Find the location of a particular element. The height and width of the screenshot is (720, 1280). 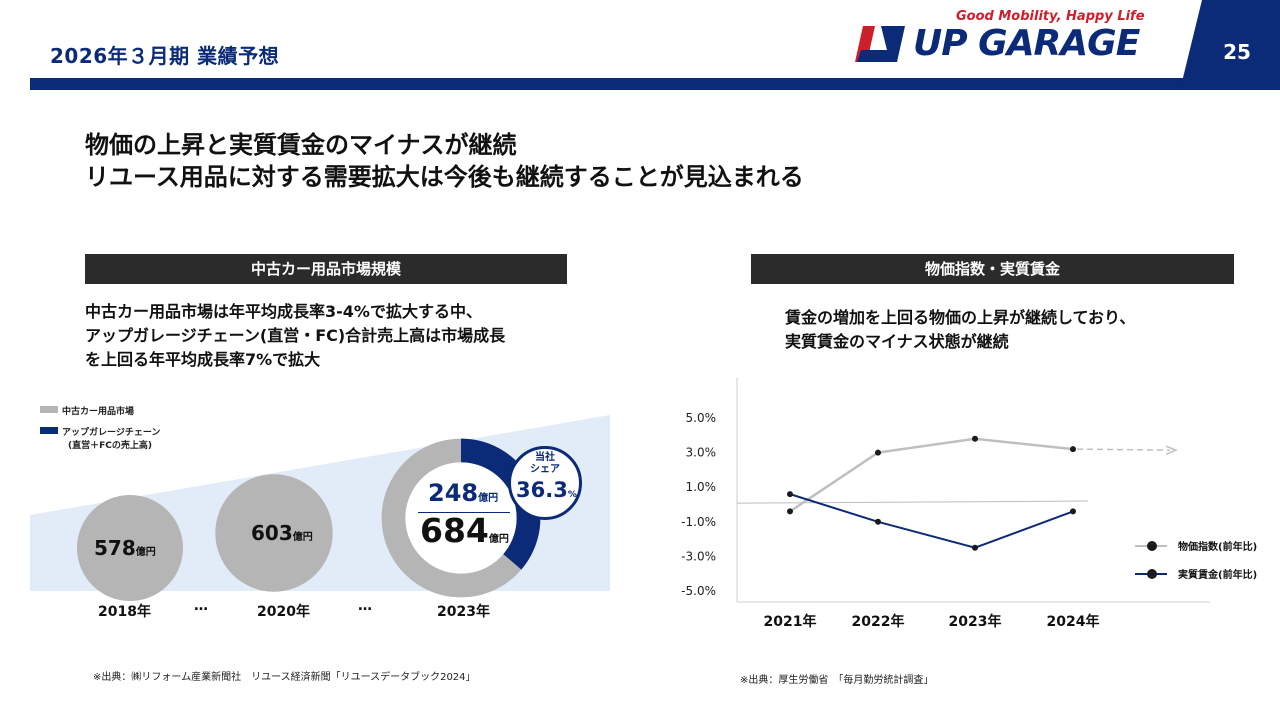

legend-label: 物価指数(前年比) is located at coordinates (1217, 546).